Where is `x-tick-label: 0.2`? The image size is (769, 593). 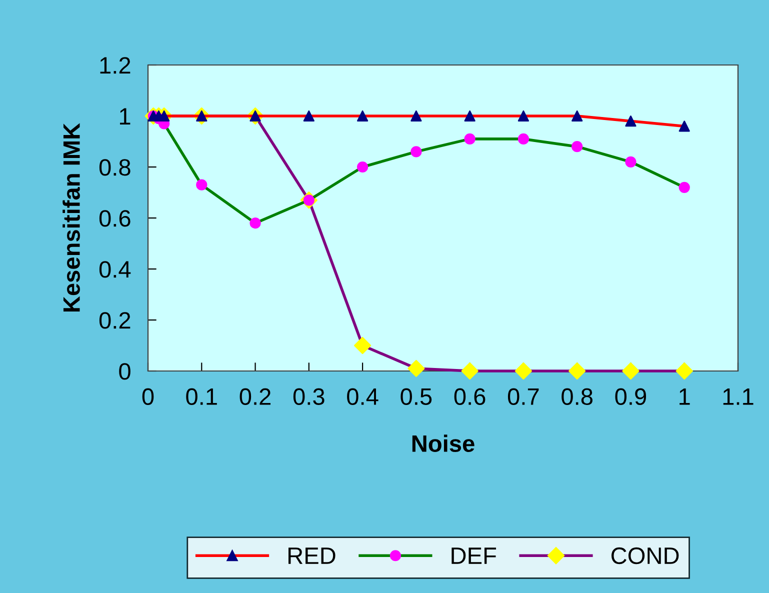
x-tick-label: 0.2 is located at coordinates (255, 397).